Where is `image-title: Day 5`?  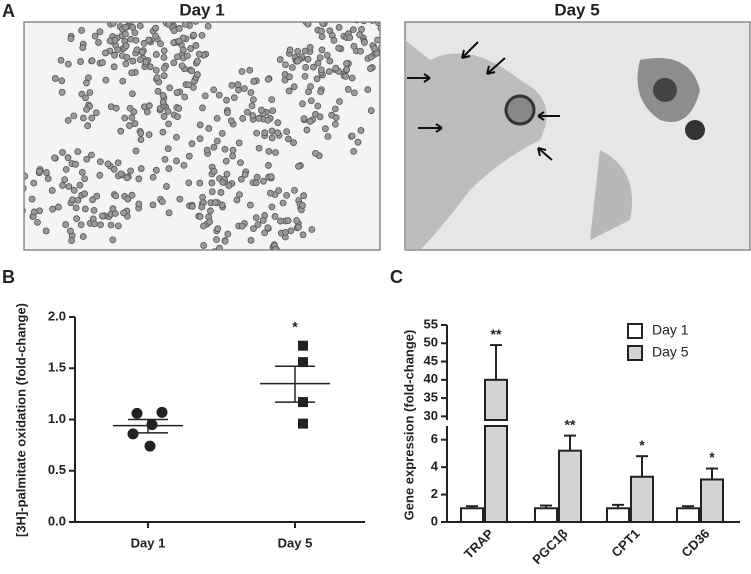 image-title: Day 5 is located at coordinates (576, 9).